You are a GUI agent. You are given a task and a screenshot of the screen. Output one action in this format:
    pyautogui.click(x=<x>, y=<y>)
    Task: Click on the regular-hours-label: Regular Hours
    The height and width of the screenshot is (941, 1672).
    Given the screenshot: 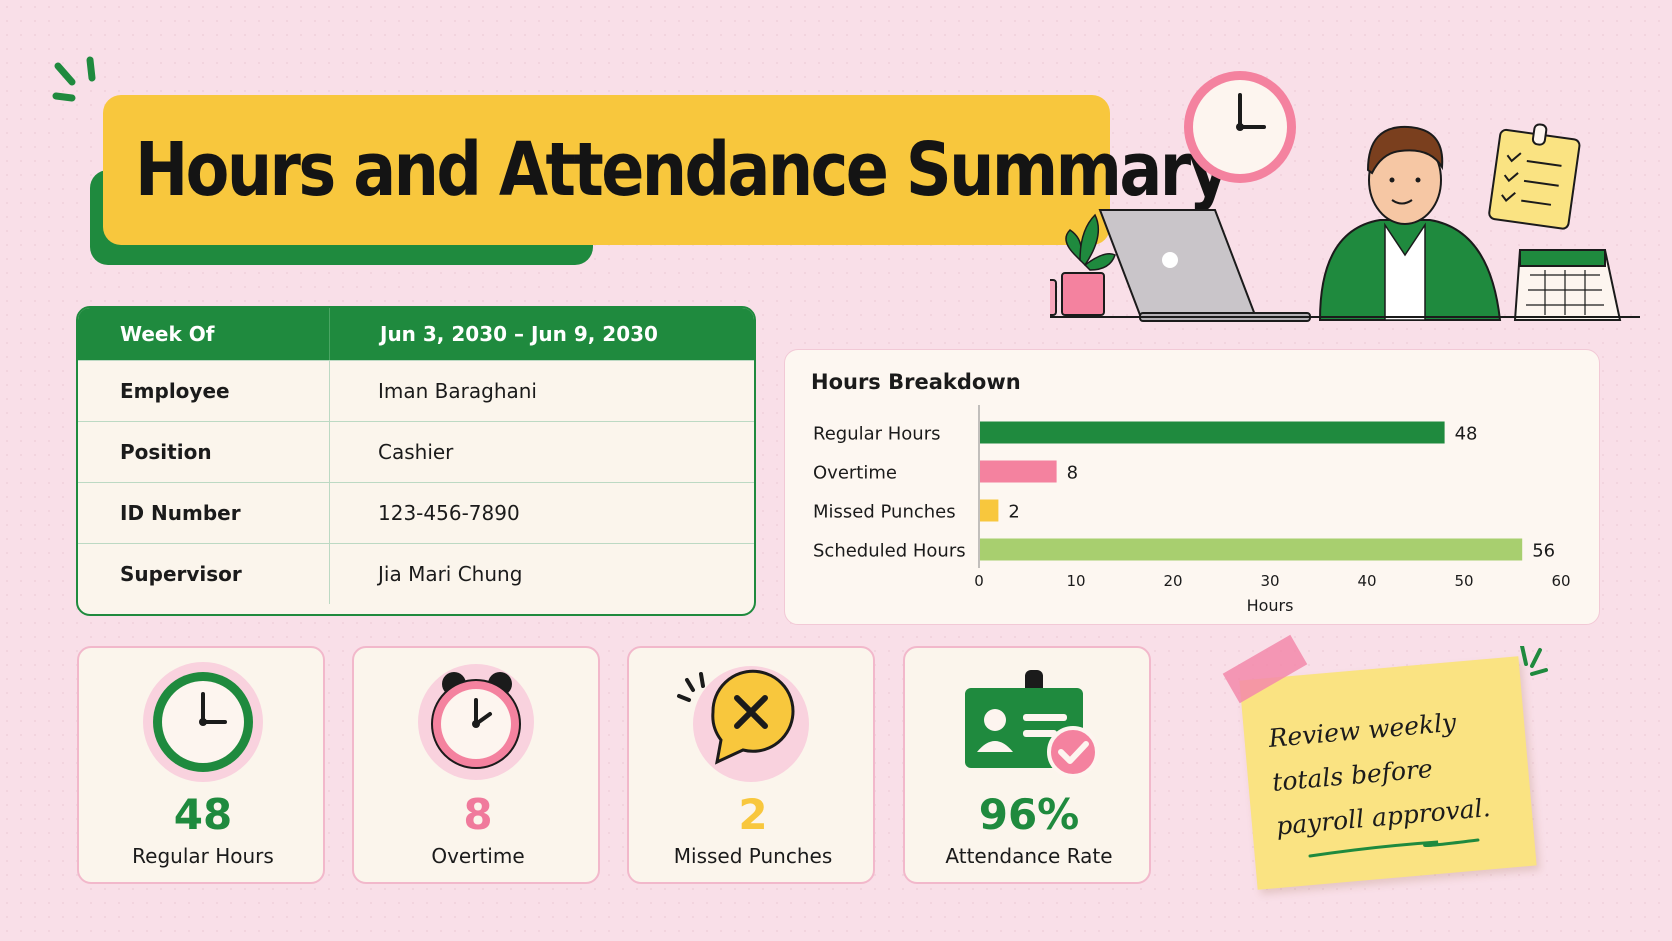 What is the action you would take?
    pyautogui.click(x=203, y=856)
    